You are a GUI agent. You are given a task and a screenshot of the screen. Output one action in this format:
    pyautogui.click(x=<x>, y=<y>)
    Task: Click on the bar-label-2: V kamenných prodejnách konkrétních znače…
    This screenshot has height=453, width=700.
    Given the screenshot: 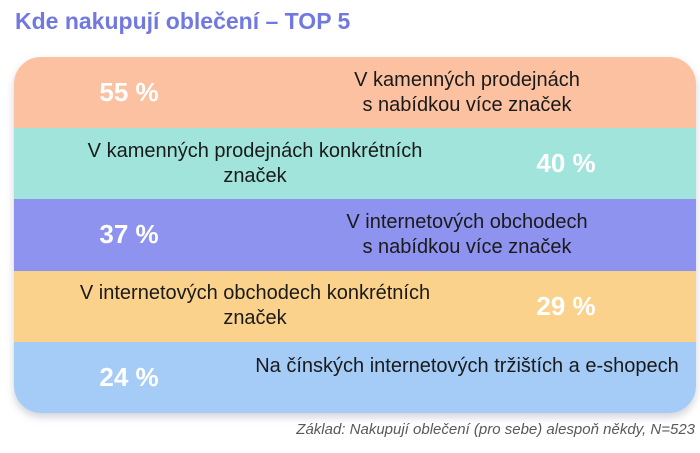 What is the action you would take?
    pyautogui.click(x=225, y=164)
    